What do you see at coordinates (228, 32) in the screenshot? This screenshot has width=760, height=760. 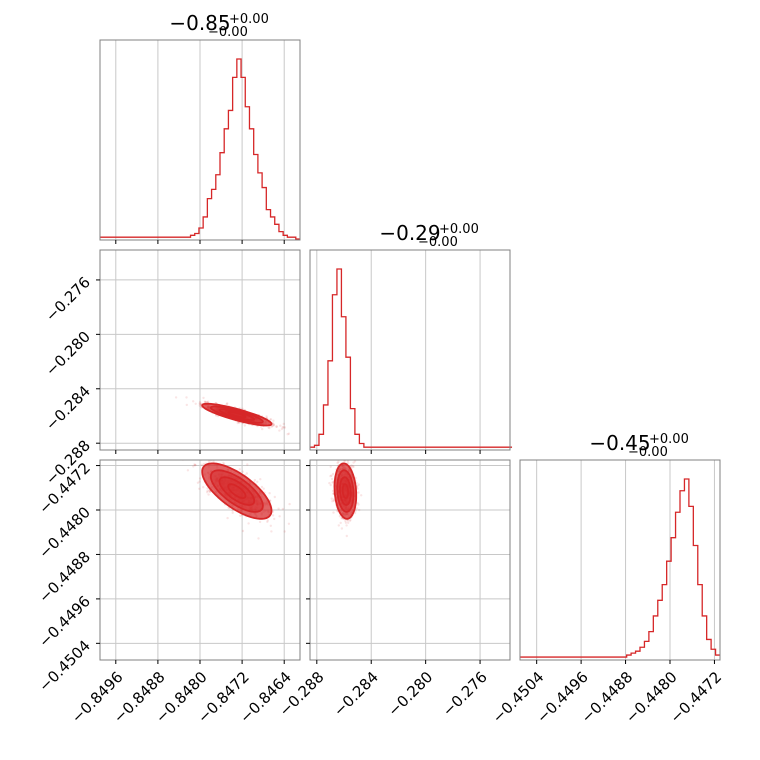 I see `title-unc-minus-0: −0.00` at bounding box center [228, 32].